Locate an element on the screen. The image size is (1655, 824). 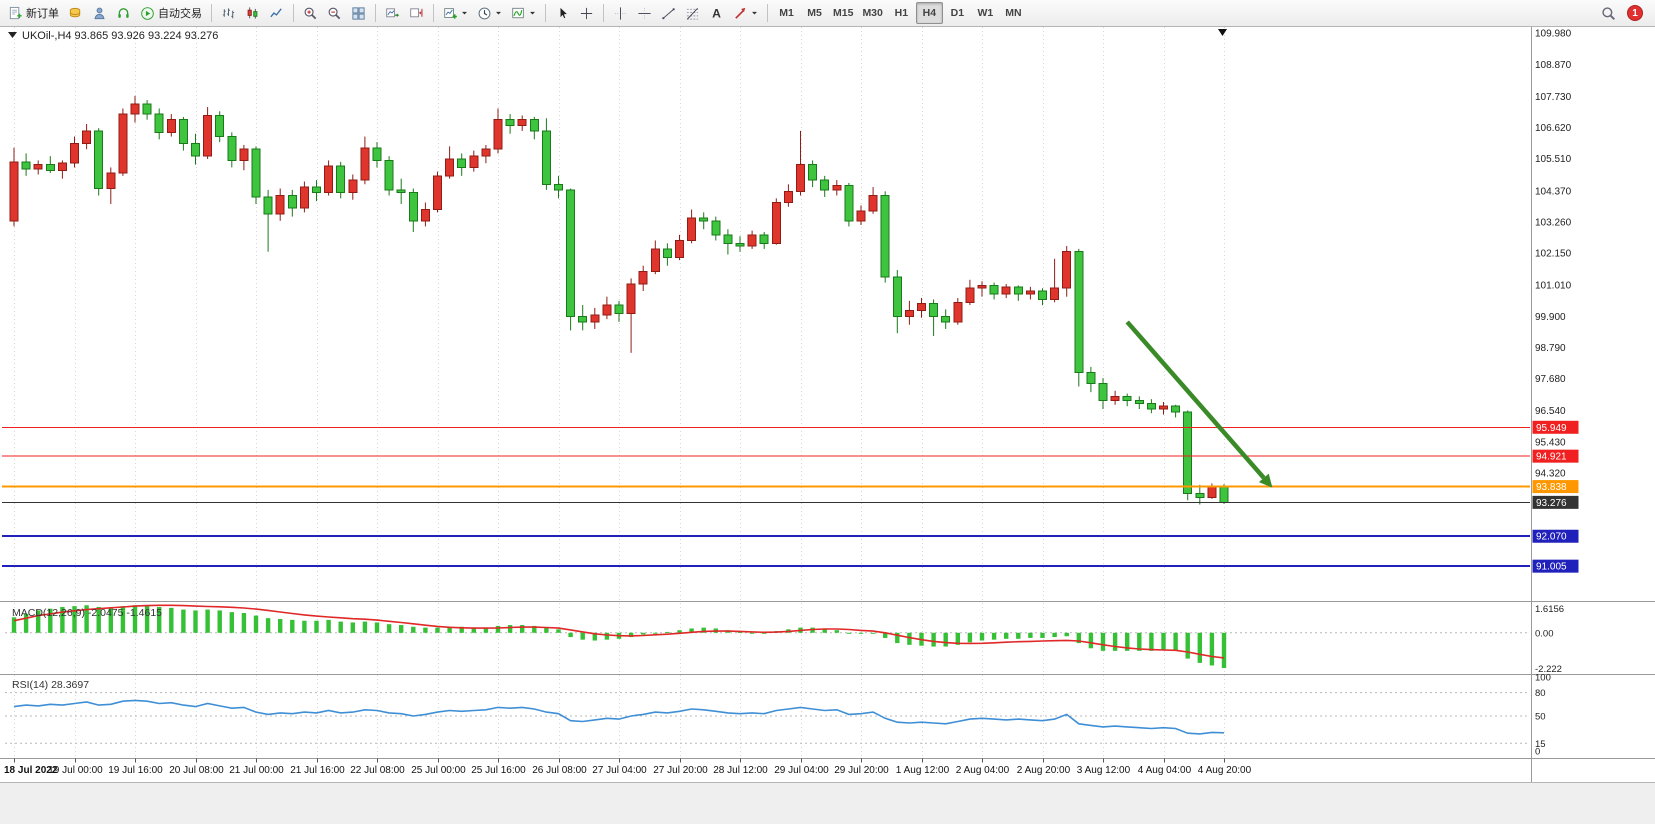
candlestick-mode-button is located at coordinates (252, 13).